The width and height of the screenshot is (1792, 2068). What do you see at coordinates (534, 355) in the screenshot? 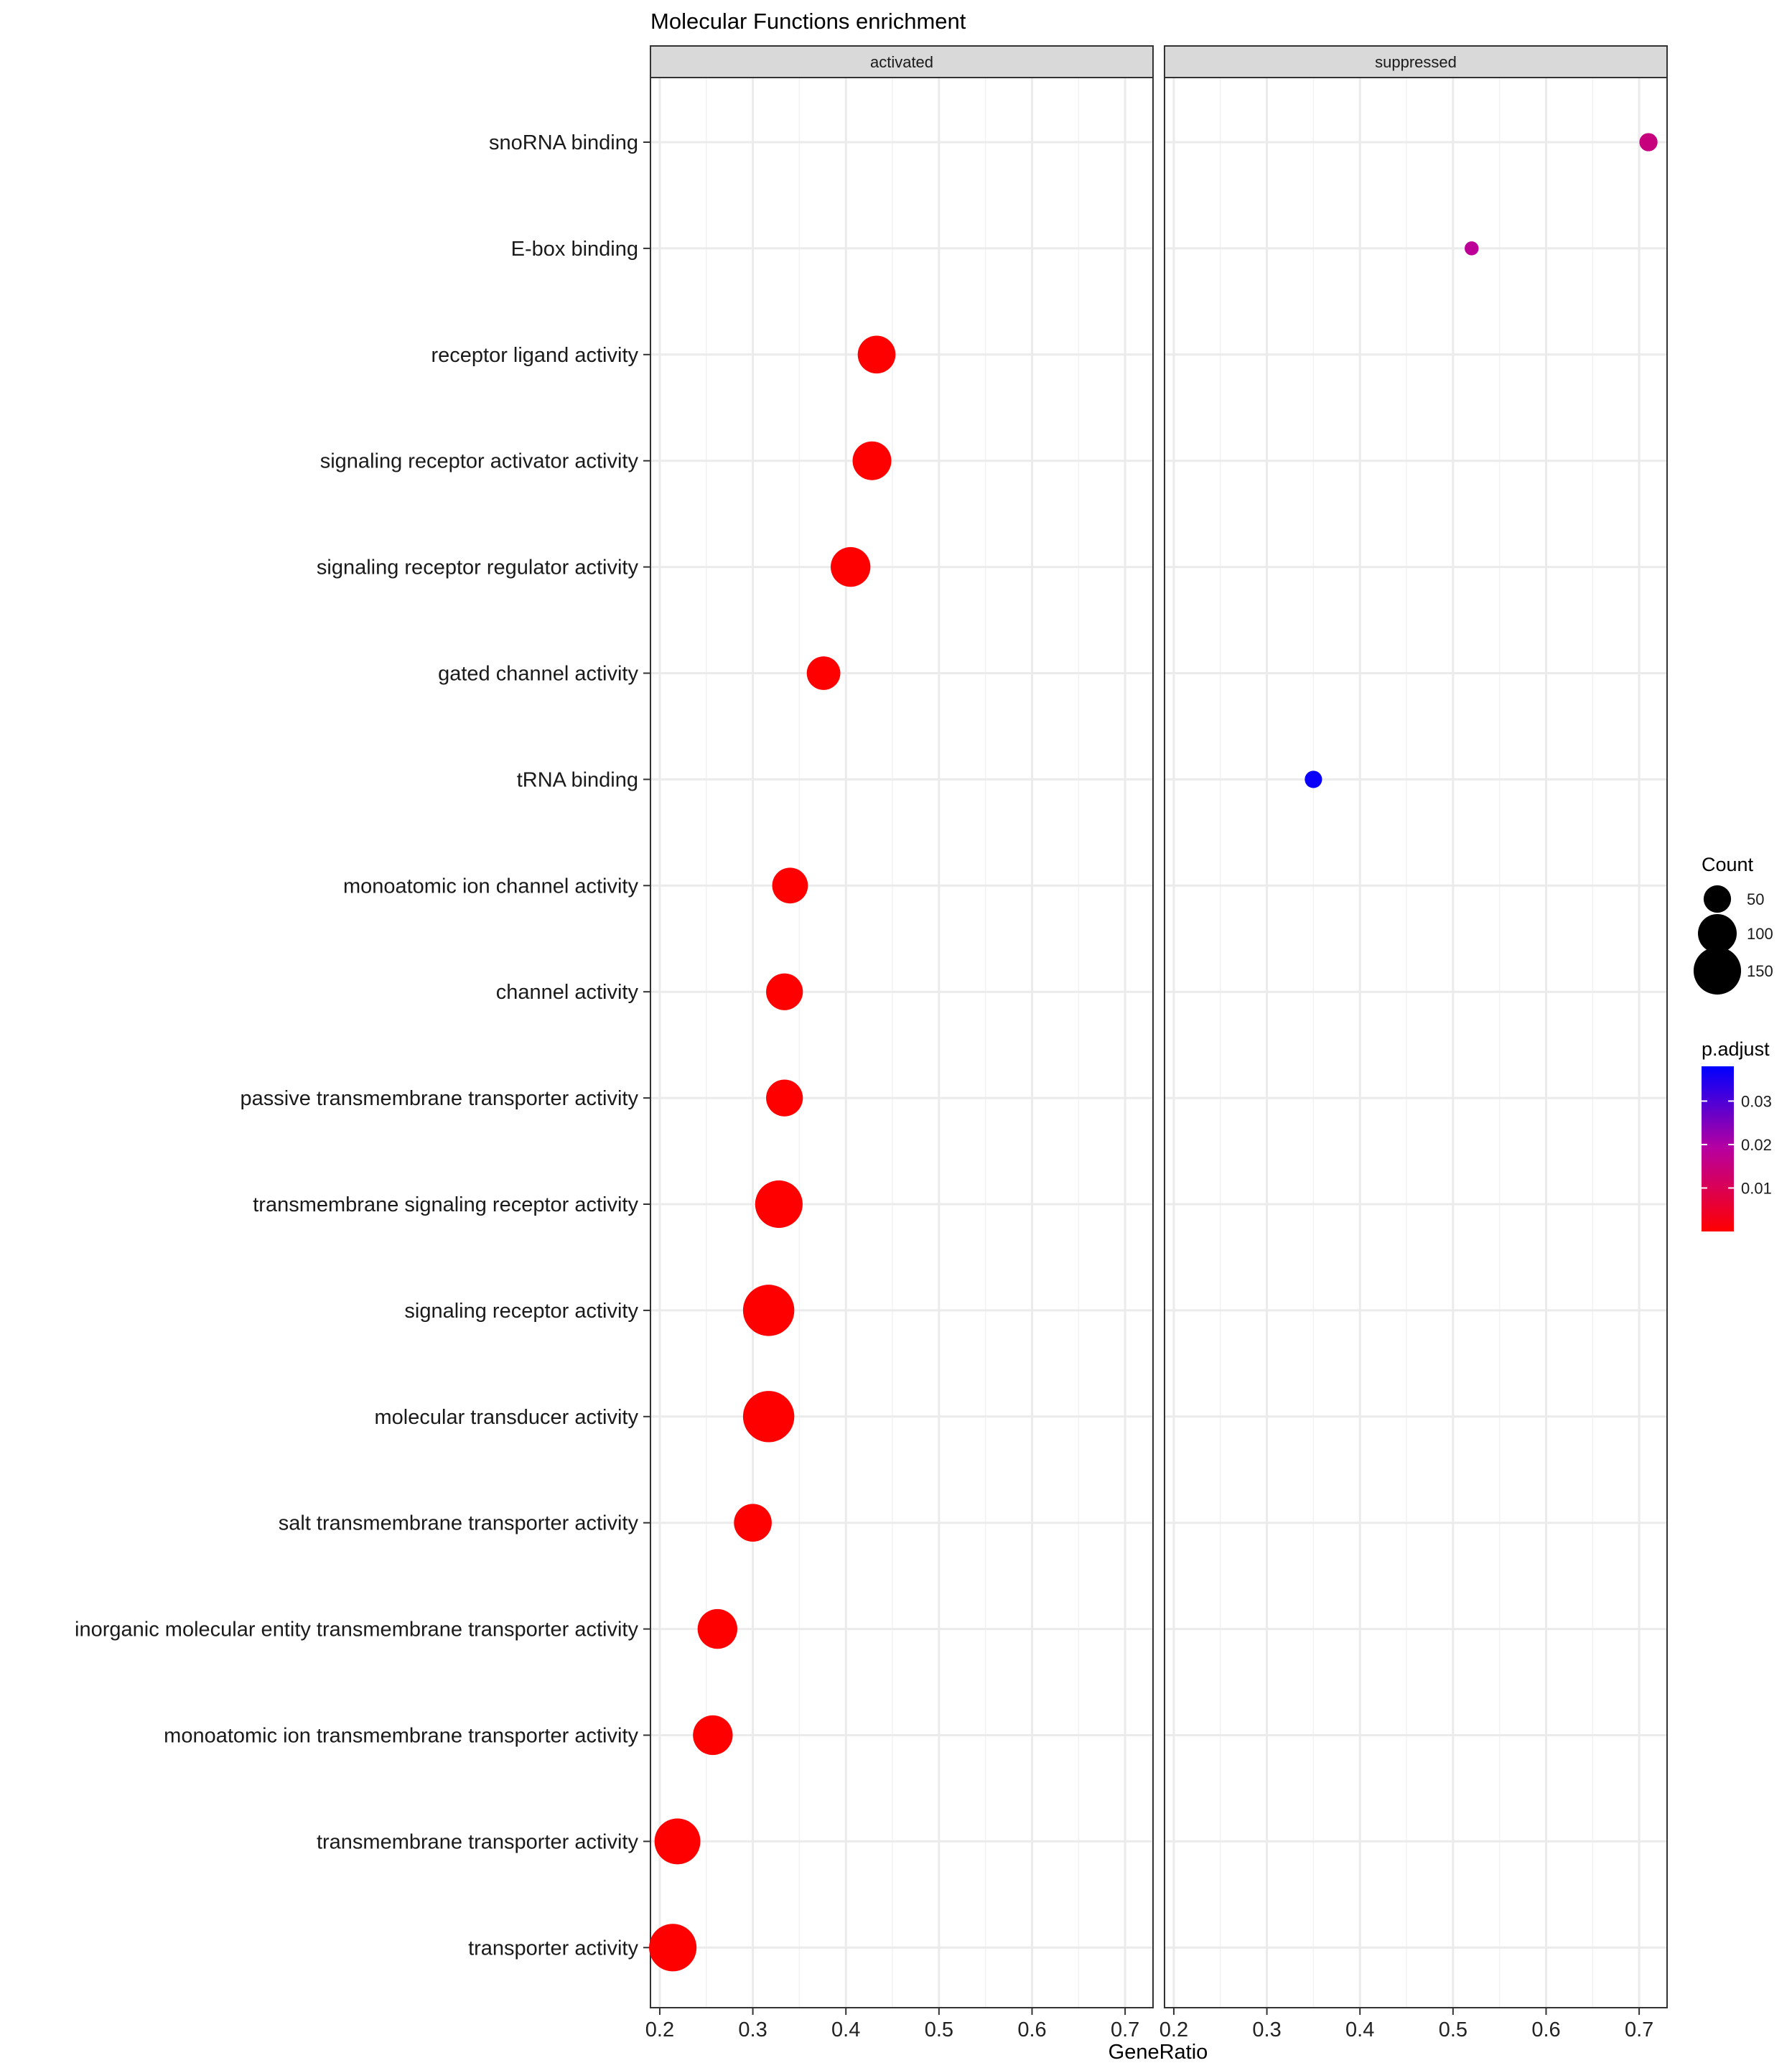
I see `y-tick-label: receptor ligand activity` at bounding box center [534, 355].